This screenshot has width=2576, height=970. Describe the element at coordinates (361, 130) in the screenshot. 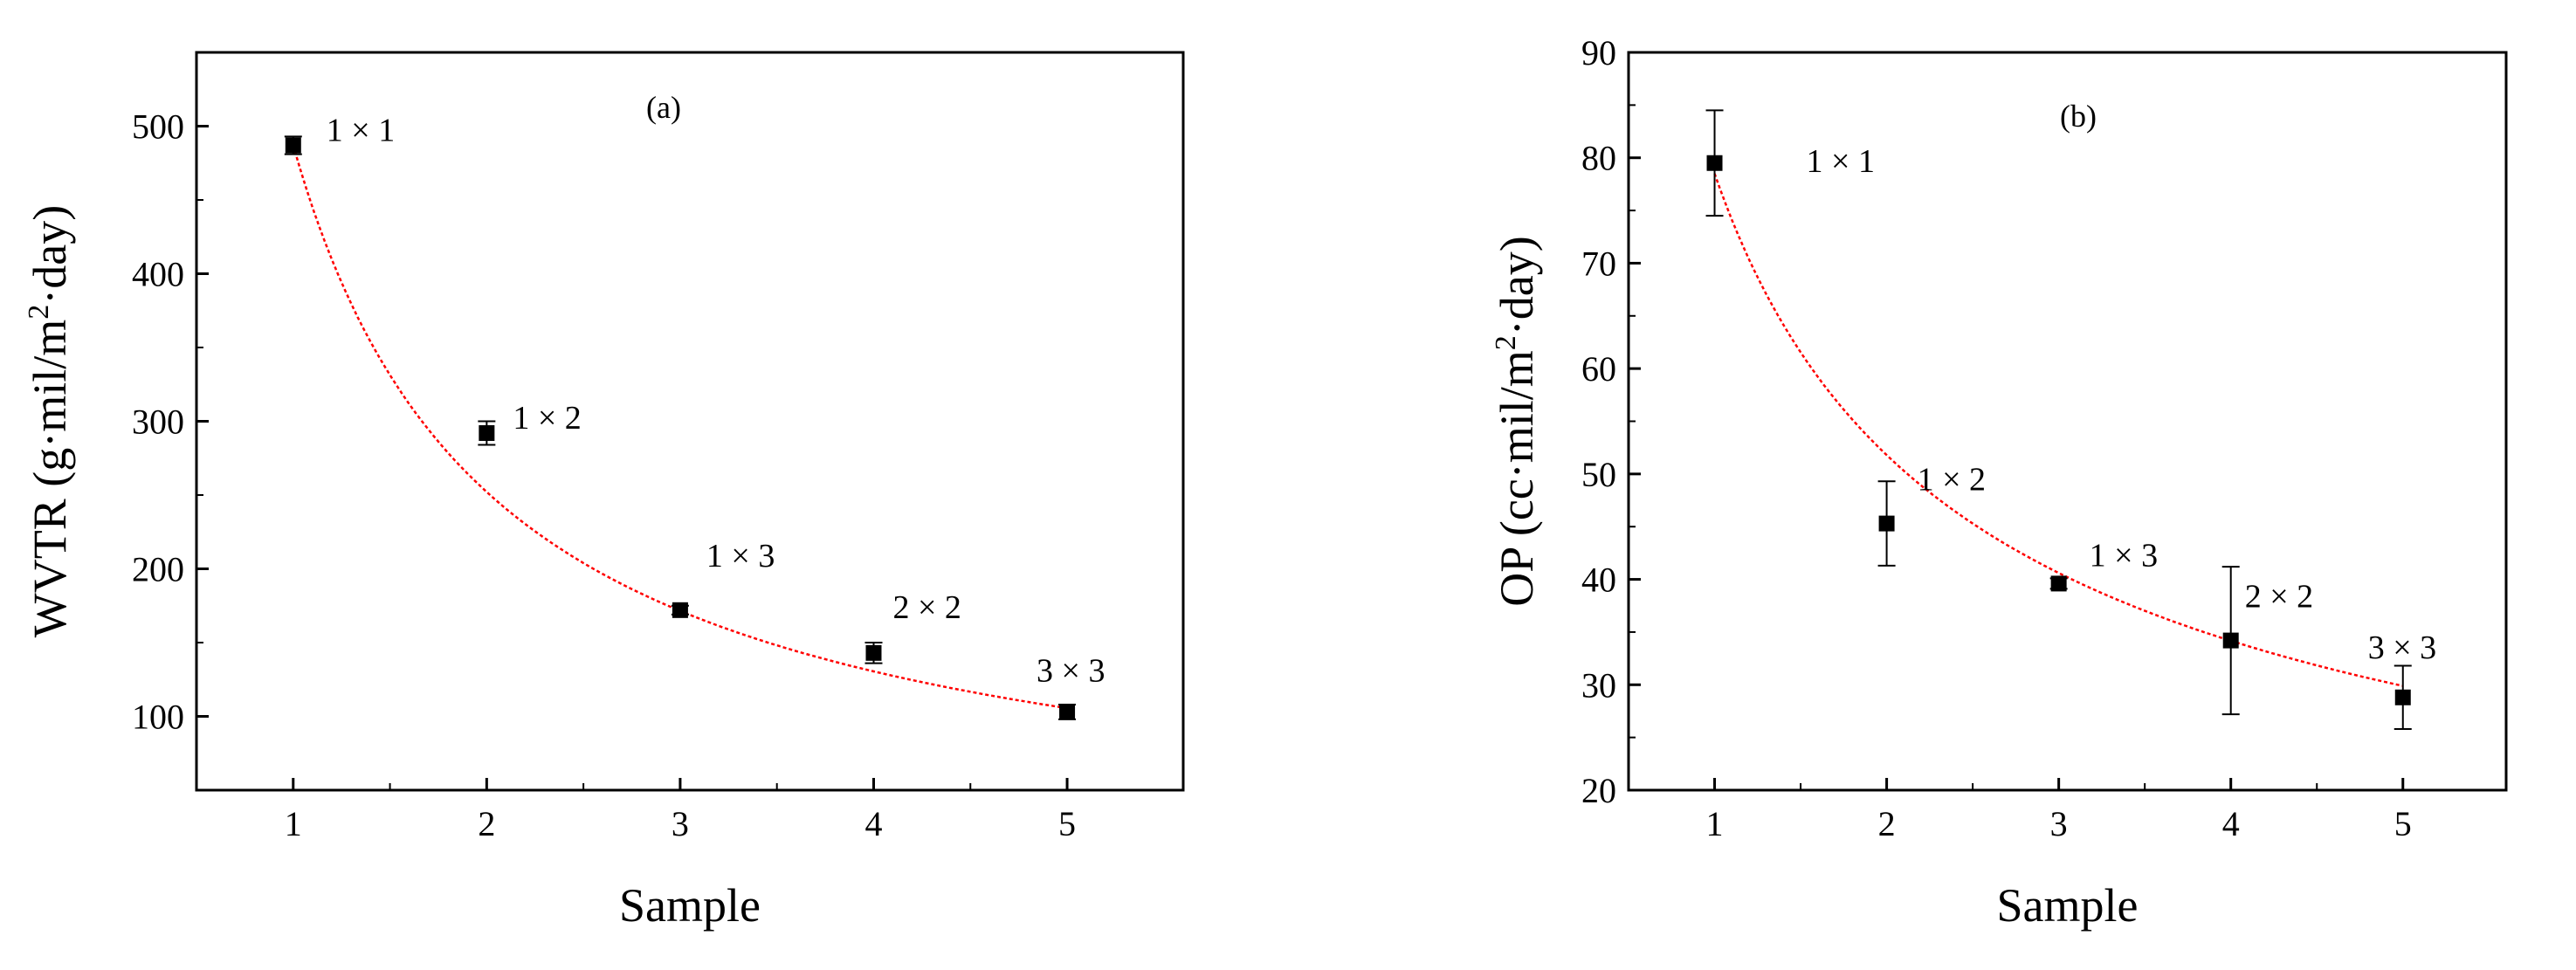

I see `chart-a-point-label: 1 × 1` at that location.